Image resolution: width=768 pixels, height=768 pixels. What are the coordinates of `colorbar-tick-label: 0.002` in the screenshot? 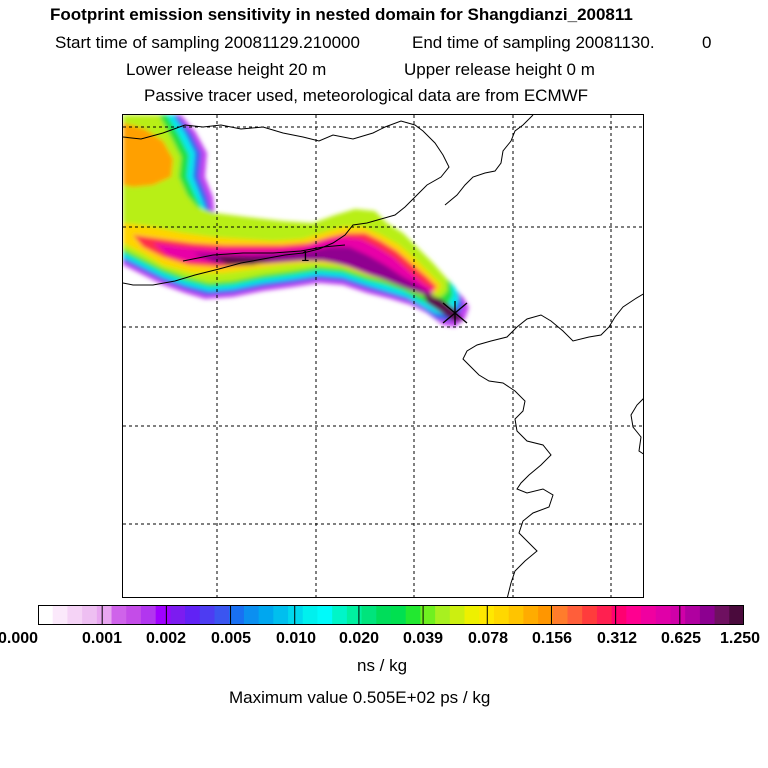 It's located at (166, 638).